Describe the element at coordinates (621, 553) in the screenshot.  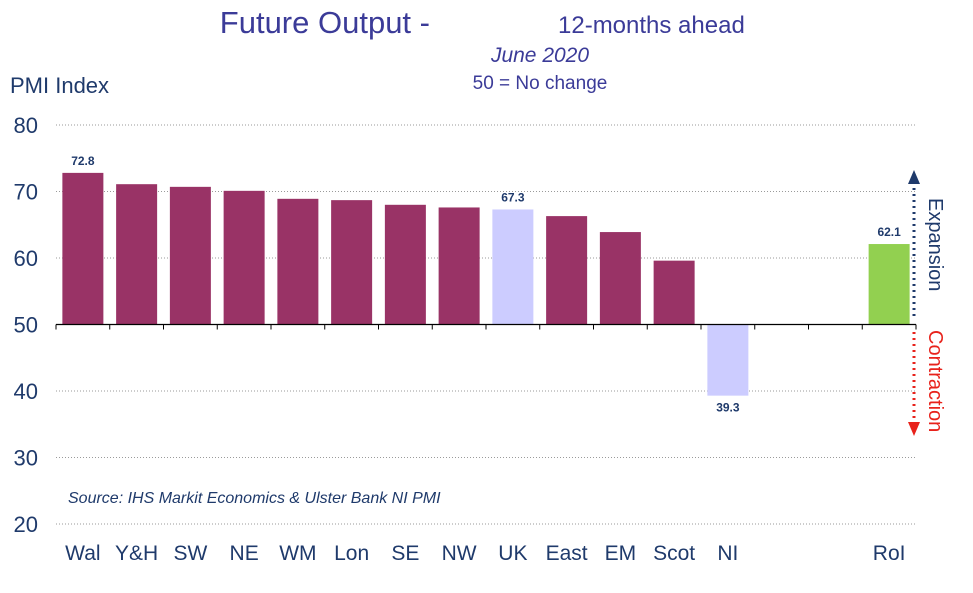
I see `x-tick-EM: EM` at that location.